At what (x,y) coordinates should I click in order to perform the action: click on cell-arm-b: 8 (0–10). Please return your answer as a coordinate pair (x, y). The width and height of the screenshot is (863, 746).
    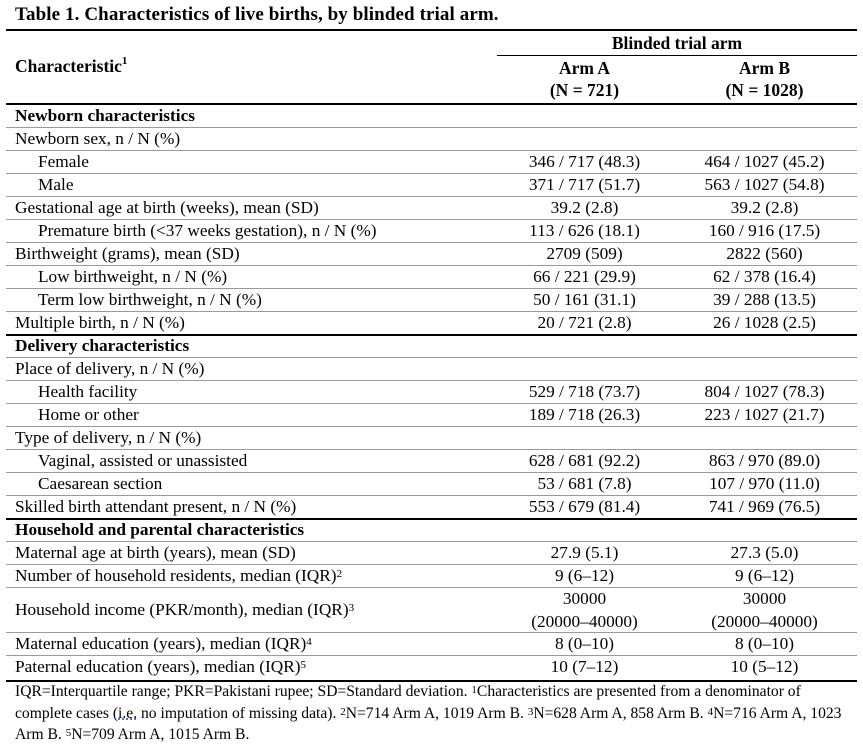
    Looking at the image, I should click on (764, 643).